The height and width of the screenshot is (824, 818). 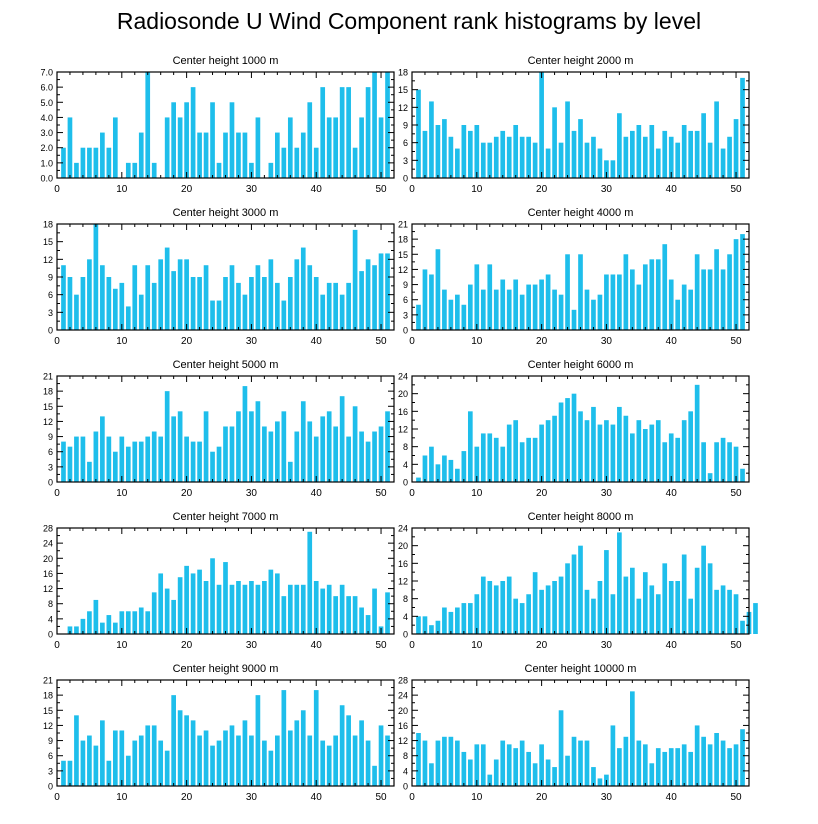 What do you see at coordinates (50, 437) in the screenshot?
I see `y-tick-label: 9` at bounding box center [50, 437].